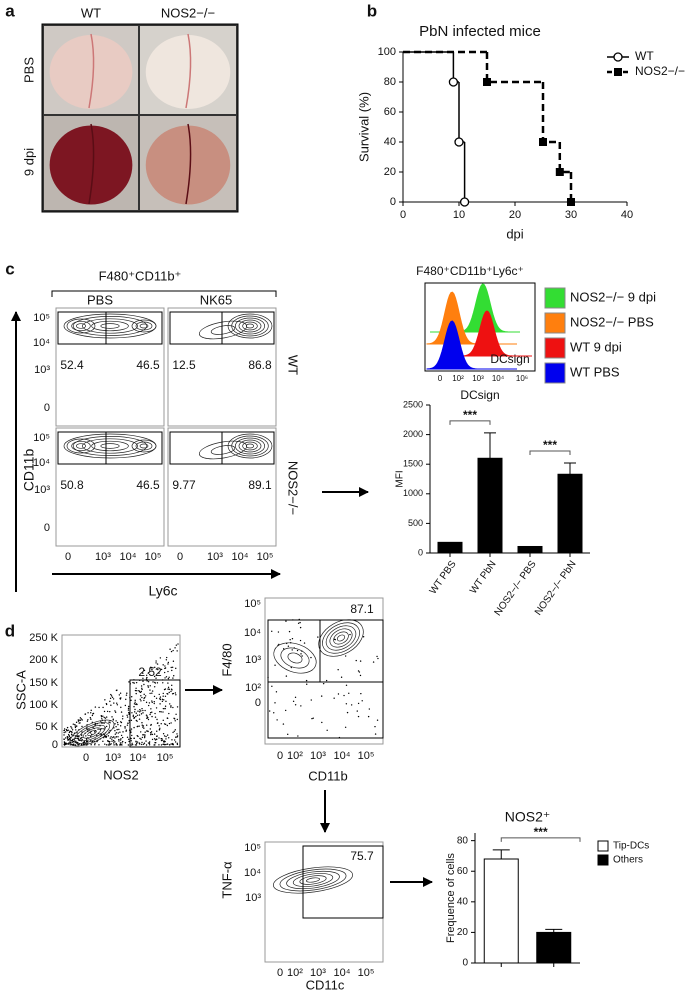  What do you see at coordinates (120, 774) in the screenshot?
I see `x-label: NOS2` at bounding box center [120, 774].